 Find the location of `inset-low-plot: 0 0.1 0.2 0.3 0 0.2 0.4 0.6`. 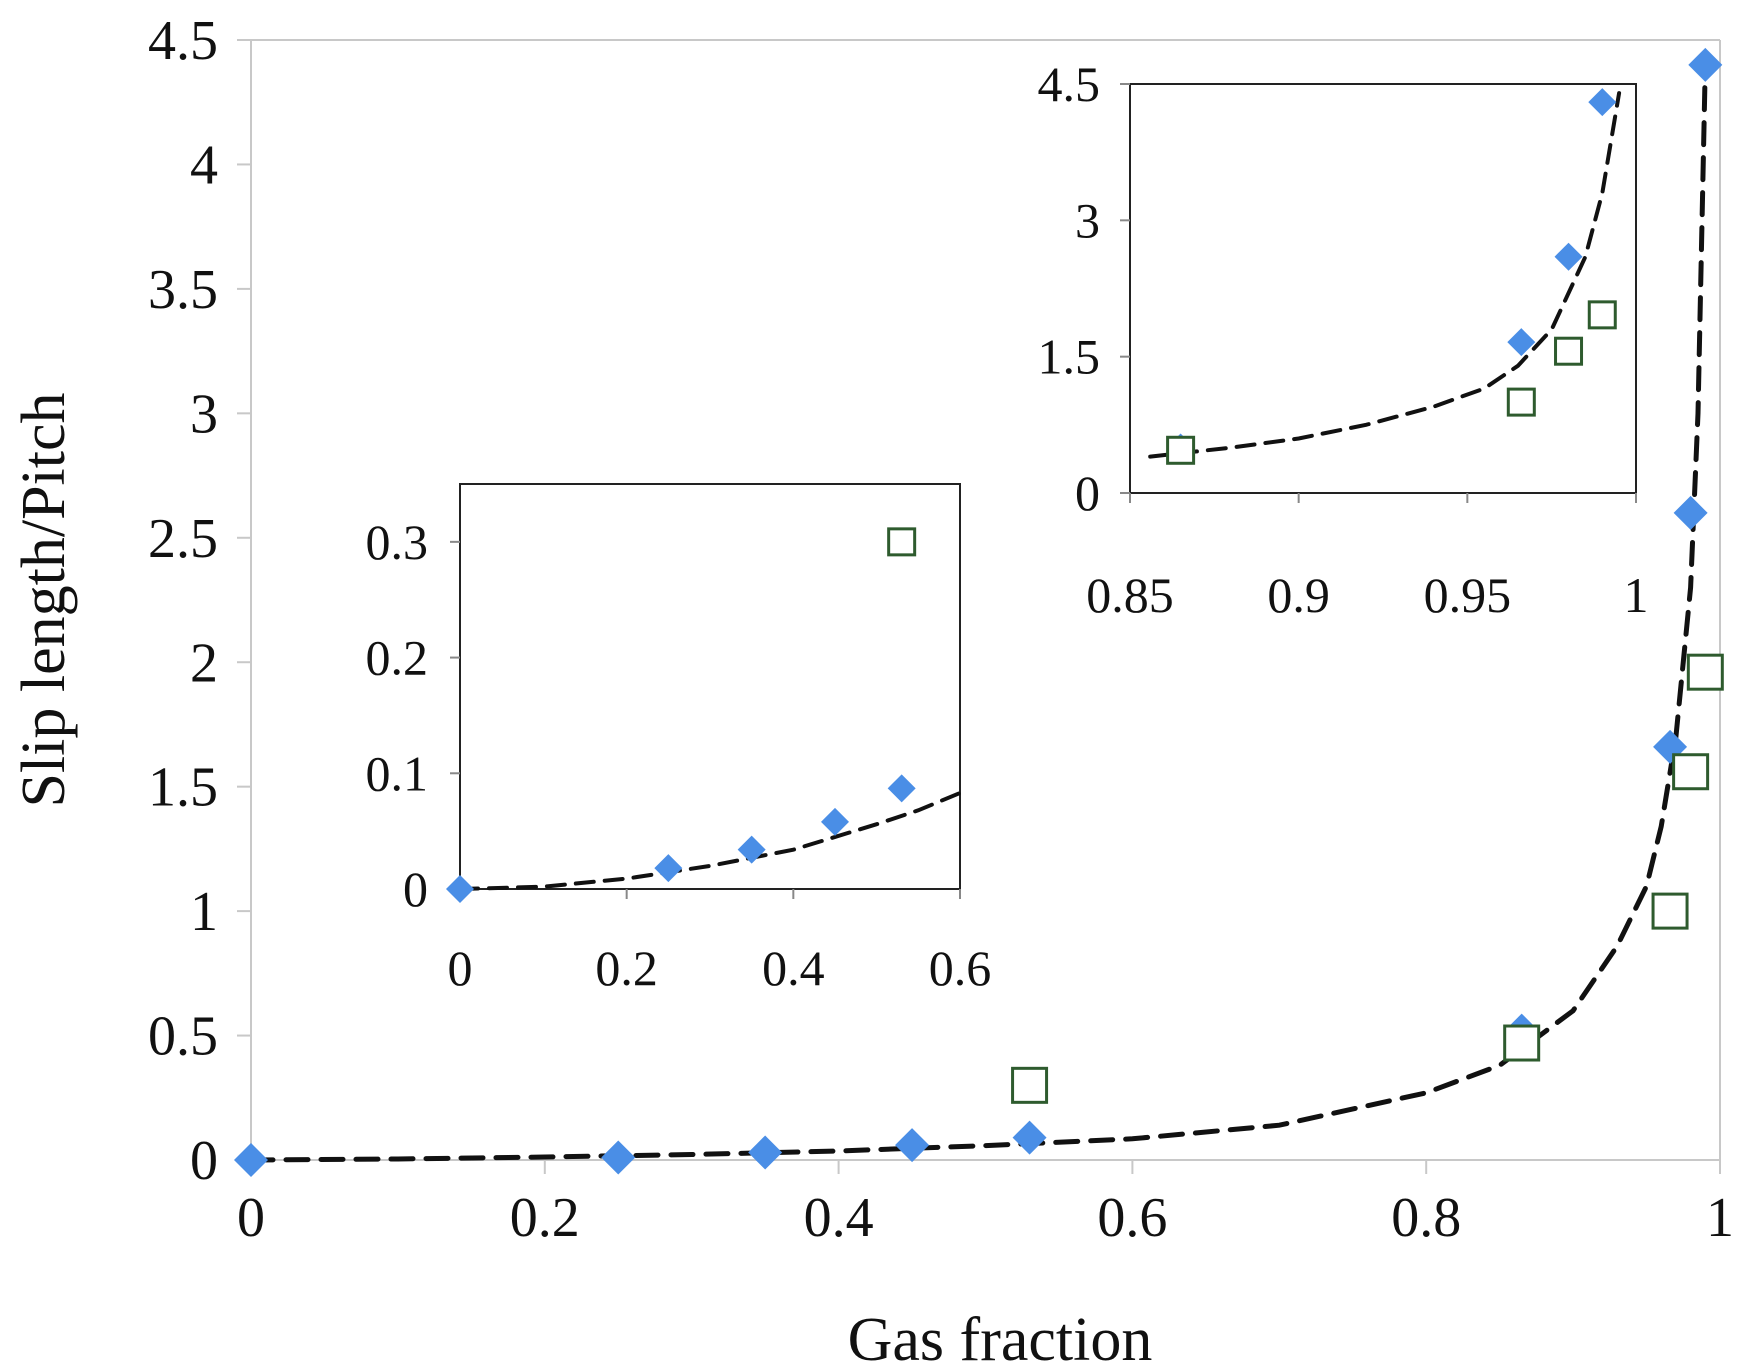

inset-low-plot: 0 0.1 0.2 0.3 0 0.2 0.4 0.6 is located at coordinates (679, 739).